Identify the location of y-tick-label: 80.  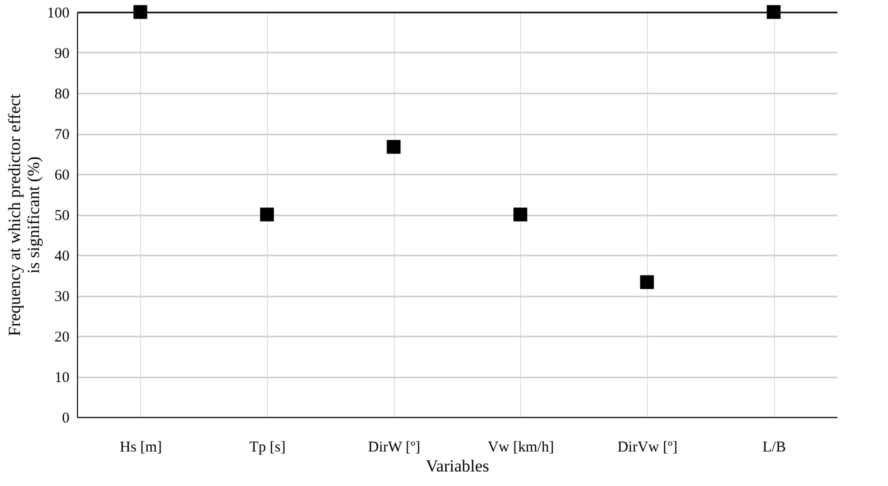
(62, 94).